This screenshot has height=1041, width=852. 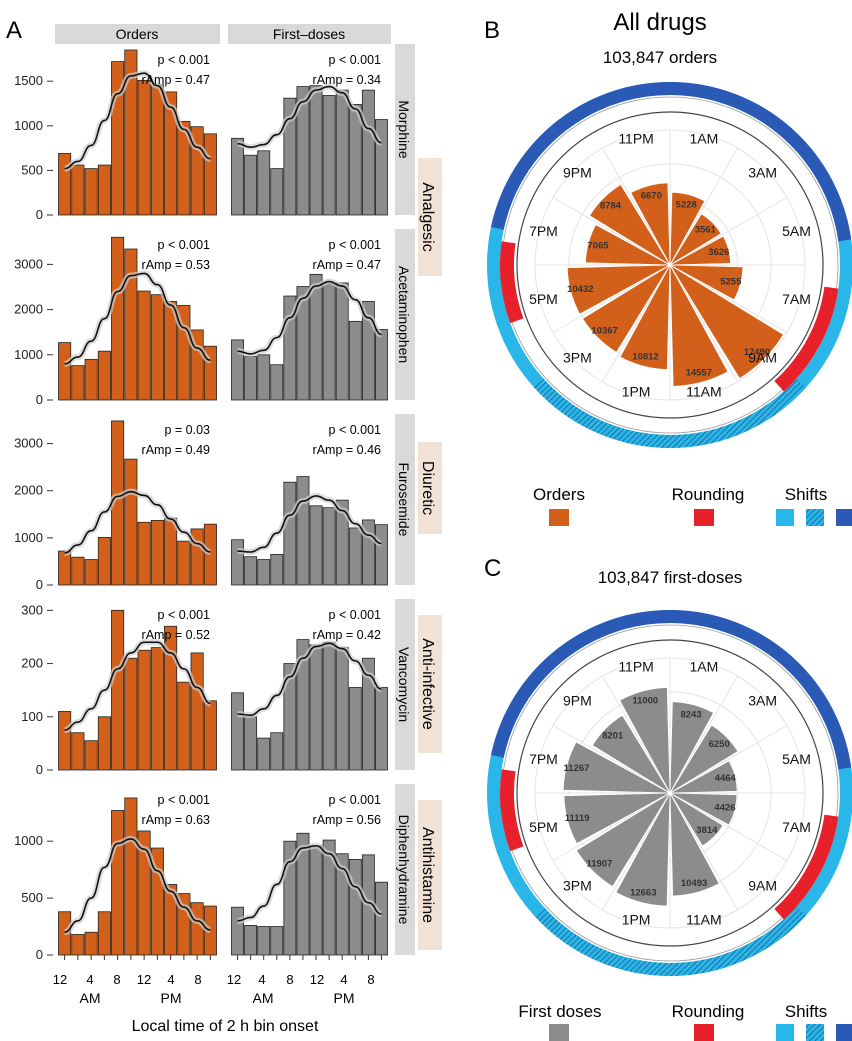 I want to click on sector-value-label: 10493, so click(x=694, y=883).